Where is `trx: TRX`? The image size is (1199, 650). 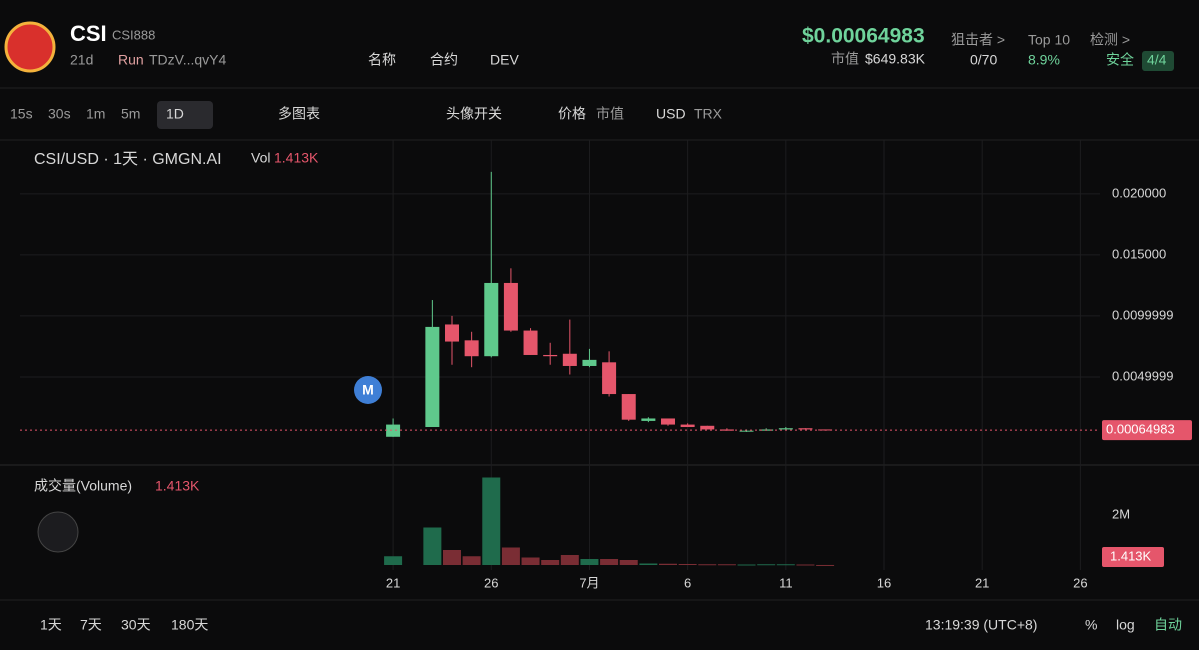
trx: TRX is located at coordinates (708, 114).